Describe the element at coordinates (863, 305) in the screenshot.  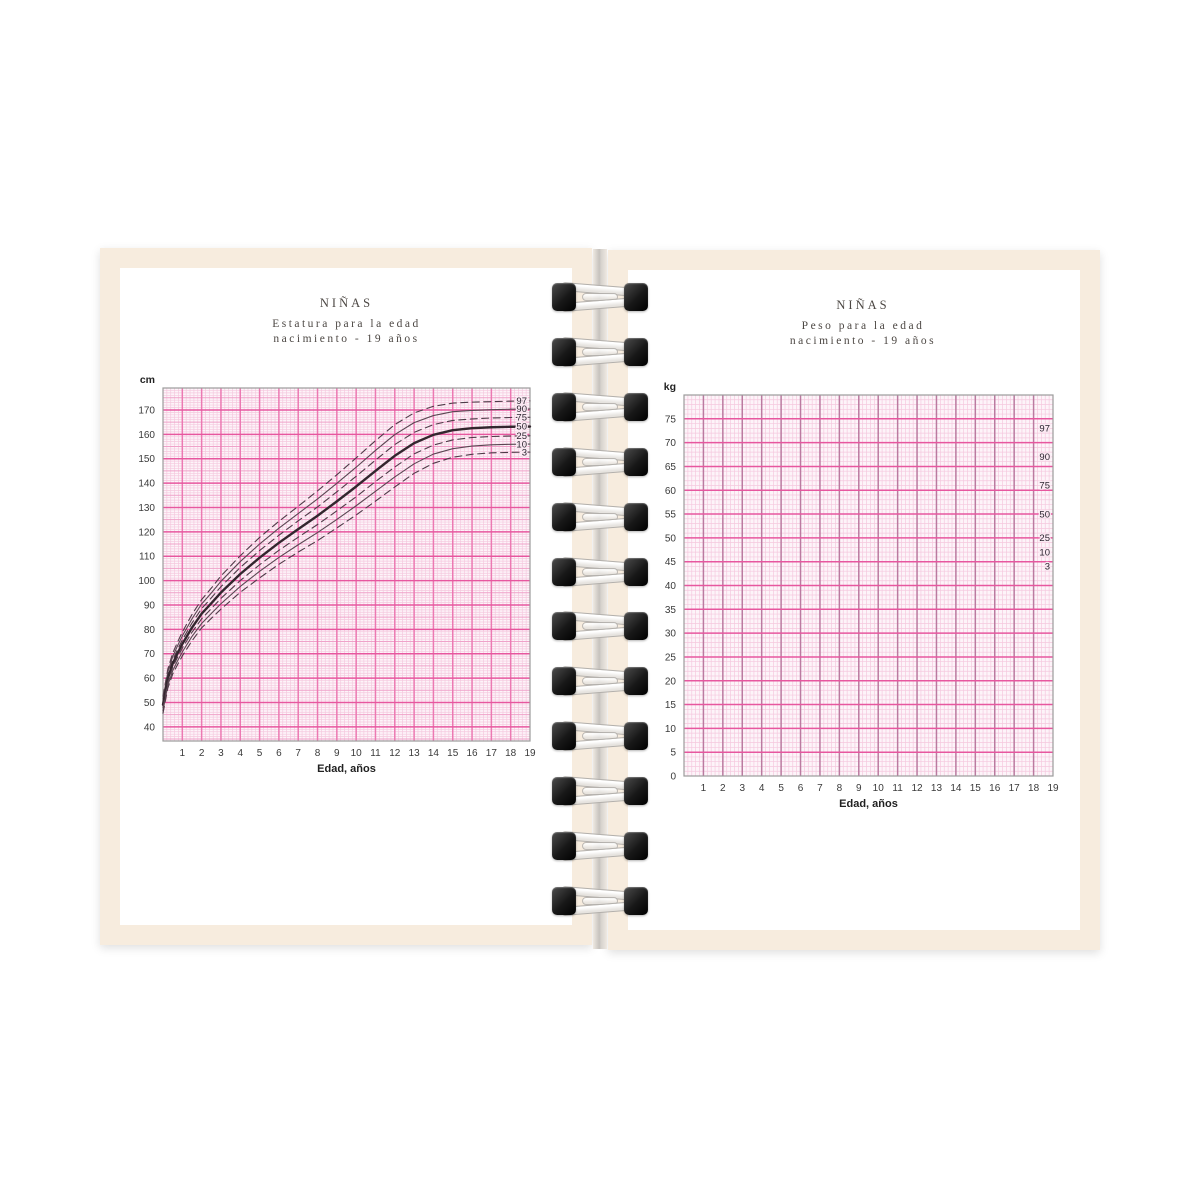
I see `right-page-title: NIÑAS` at that location.